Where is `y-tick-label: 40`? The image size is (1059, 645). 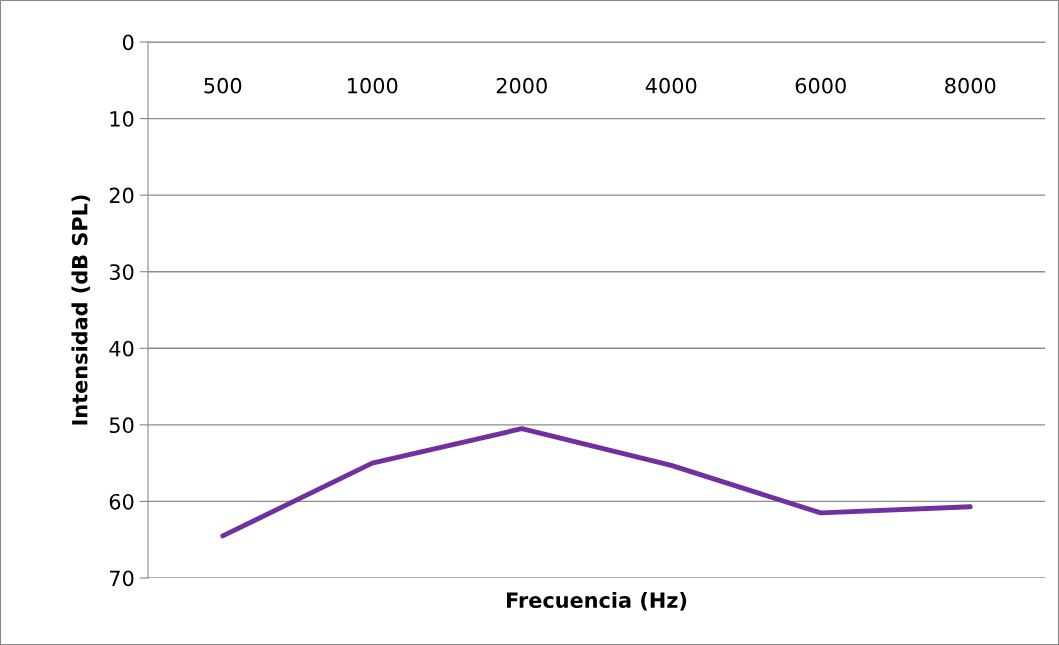 y-tick-label: 40 is located at coordinates (121, 348).